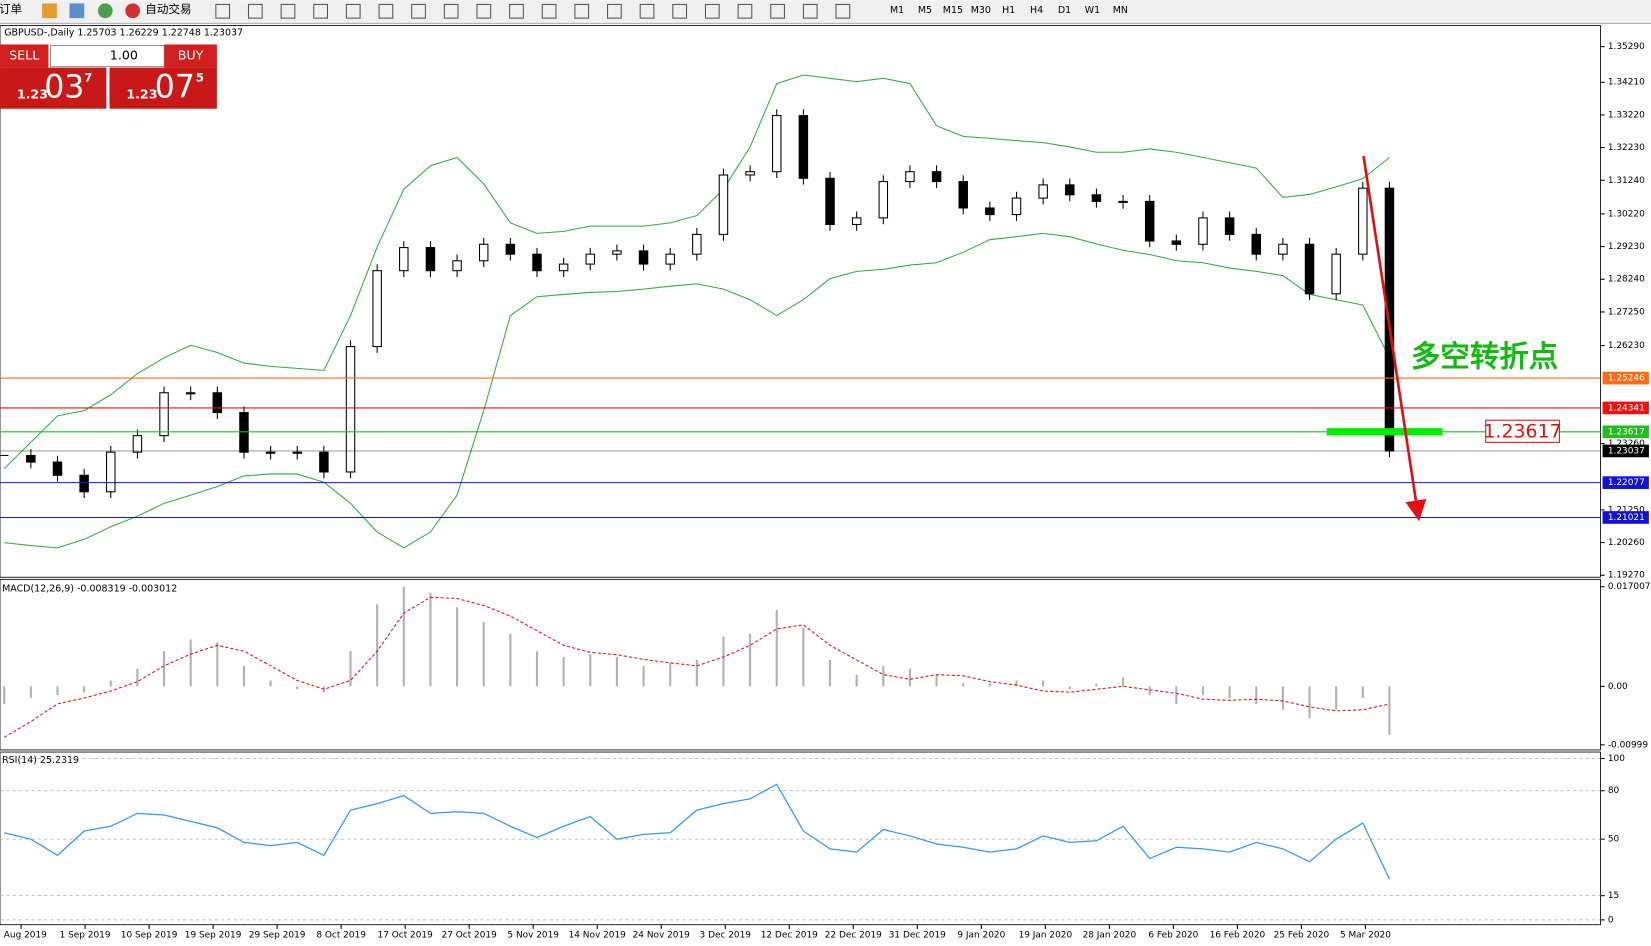  I want to click on drawing-tools, so click(533, 11).